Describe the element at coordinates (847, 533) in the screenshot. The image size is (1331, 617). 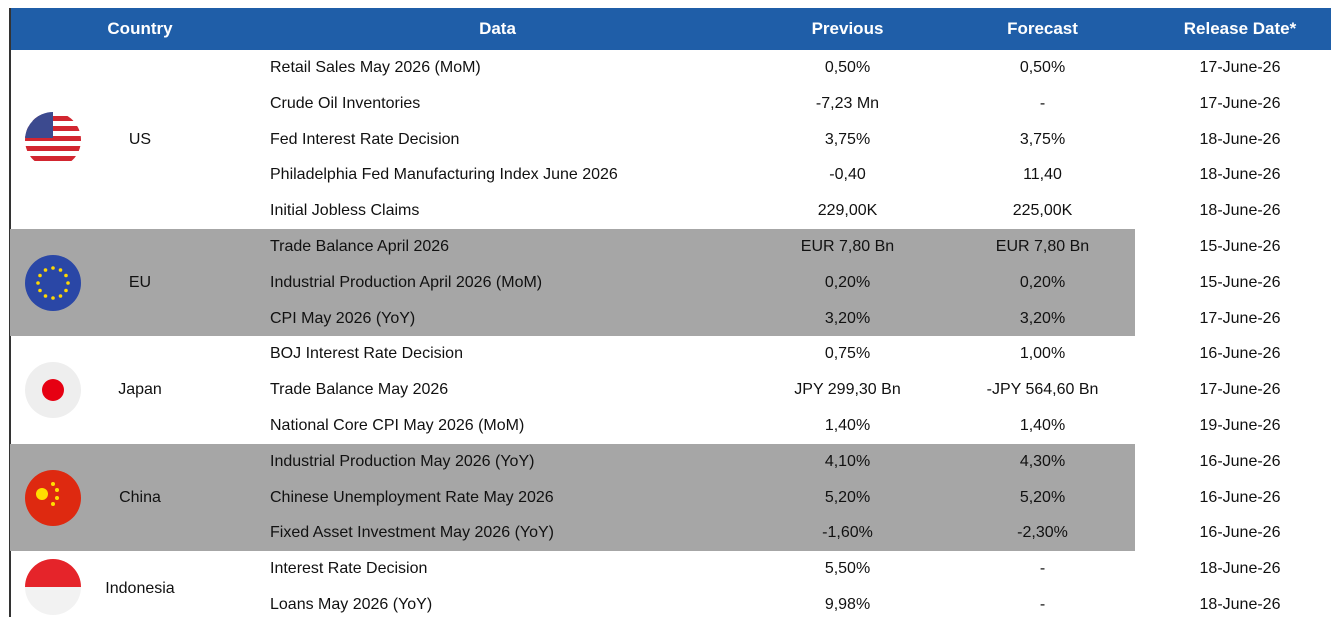
I see `table-cell: -1,60%` at that location.